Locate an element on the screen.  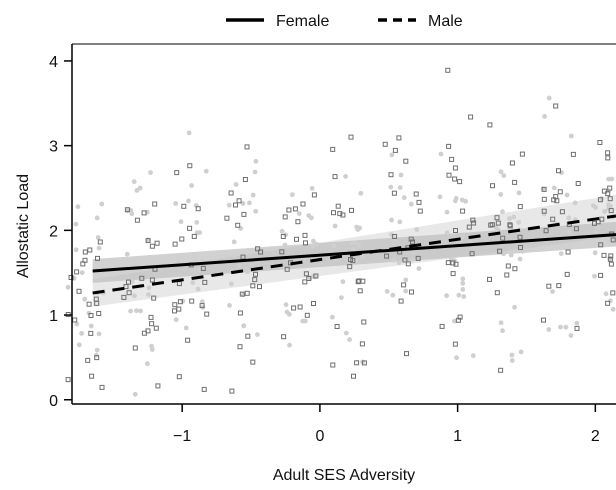
x-tick-label: 2 is located at coordinates (595, 436).